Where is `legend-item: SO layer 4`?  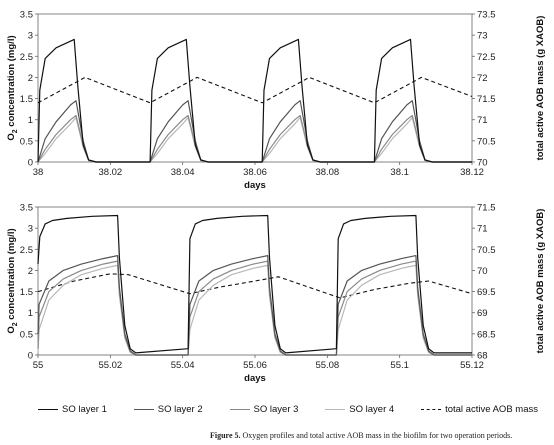 legend-item: SO layer 4 is located at coordinates (359, 409).